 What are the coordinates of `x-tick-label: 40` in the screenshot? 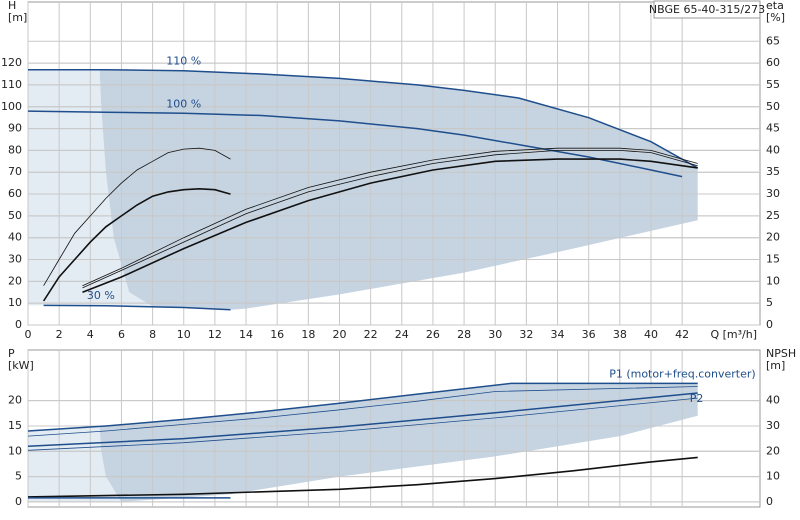 It's located at (651, 334).